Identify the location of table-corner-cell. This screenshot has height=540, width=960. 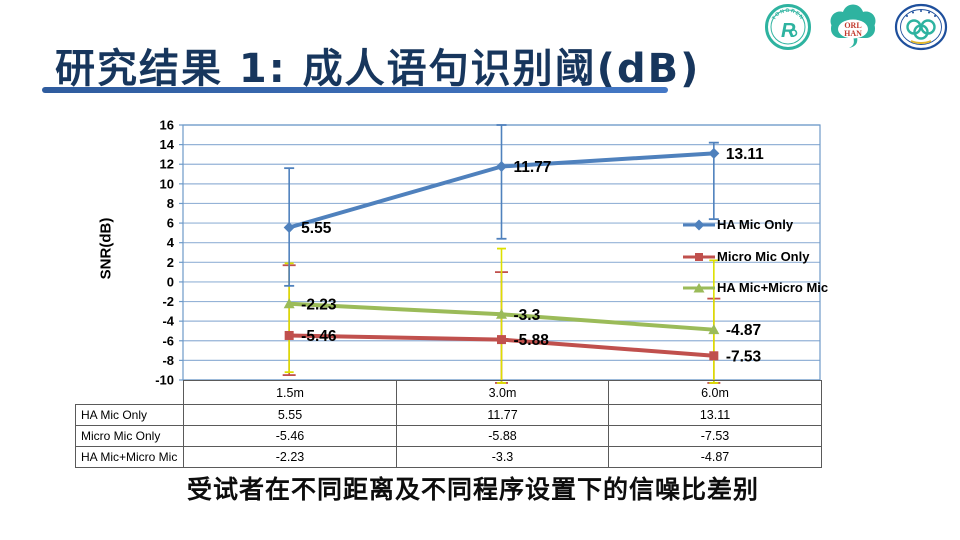
(130, 393).